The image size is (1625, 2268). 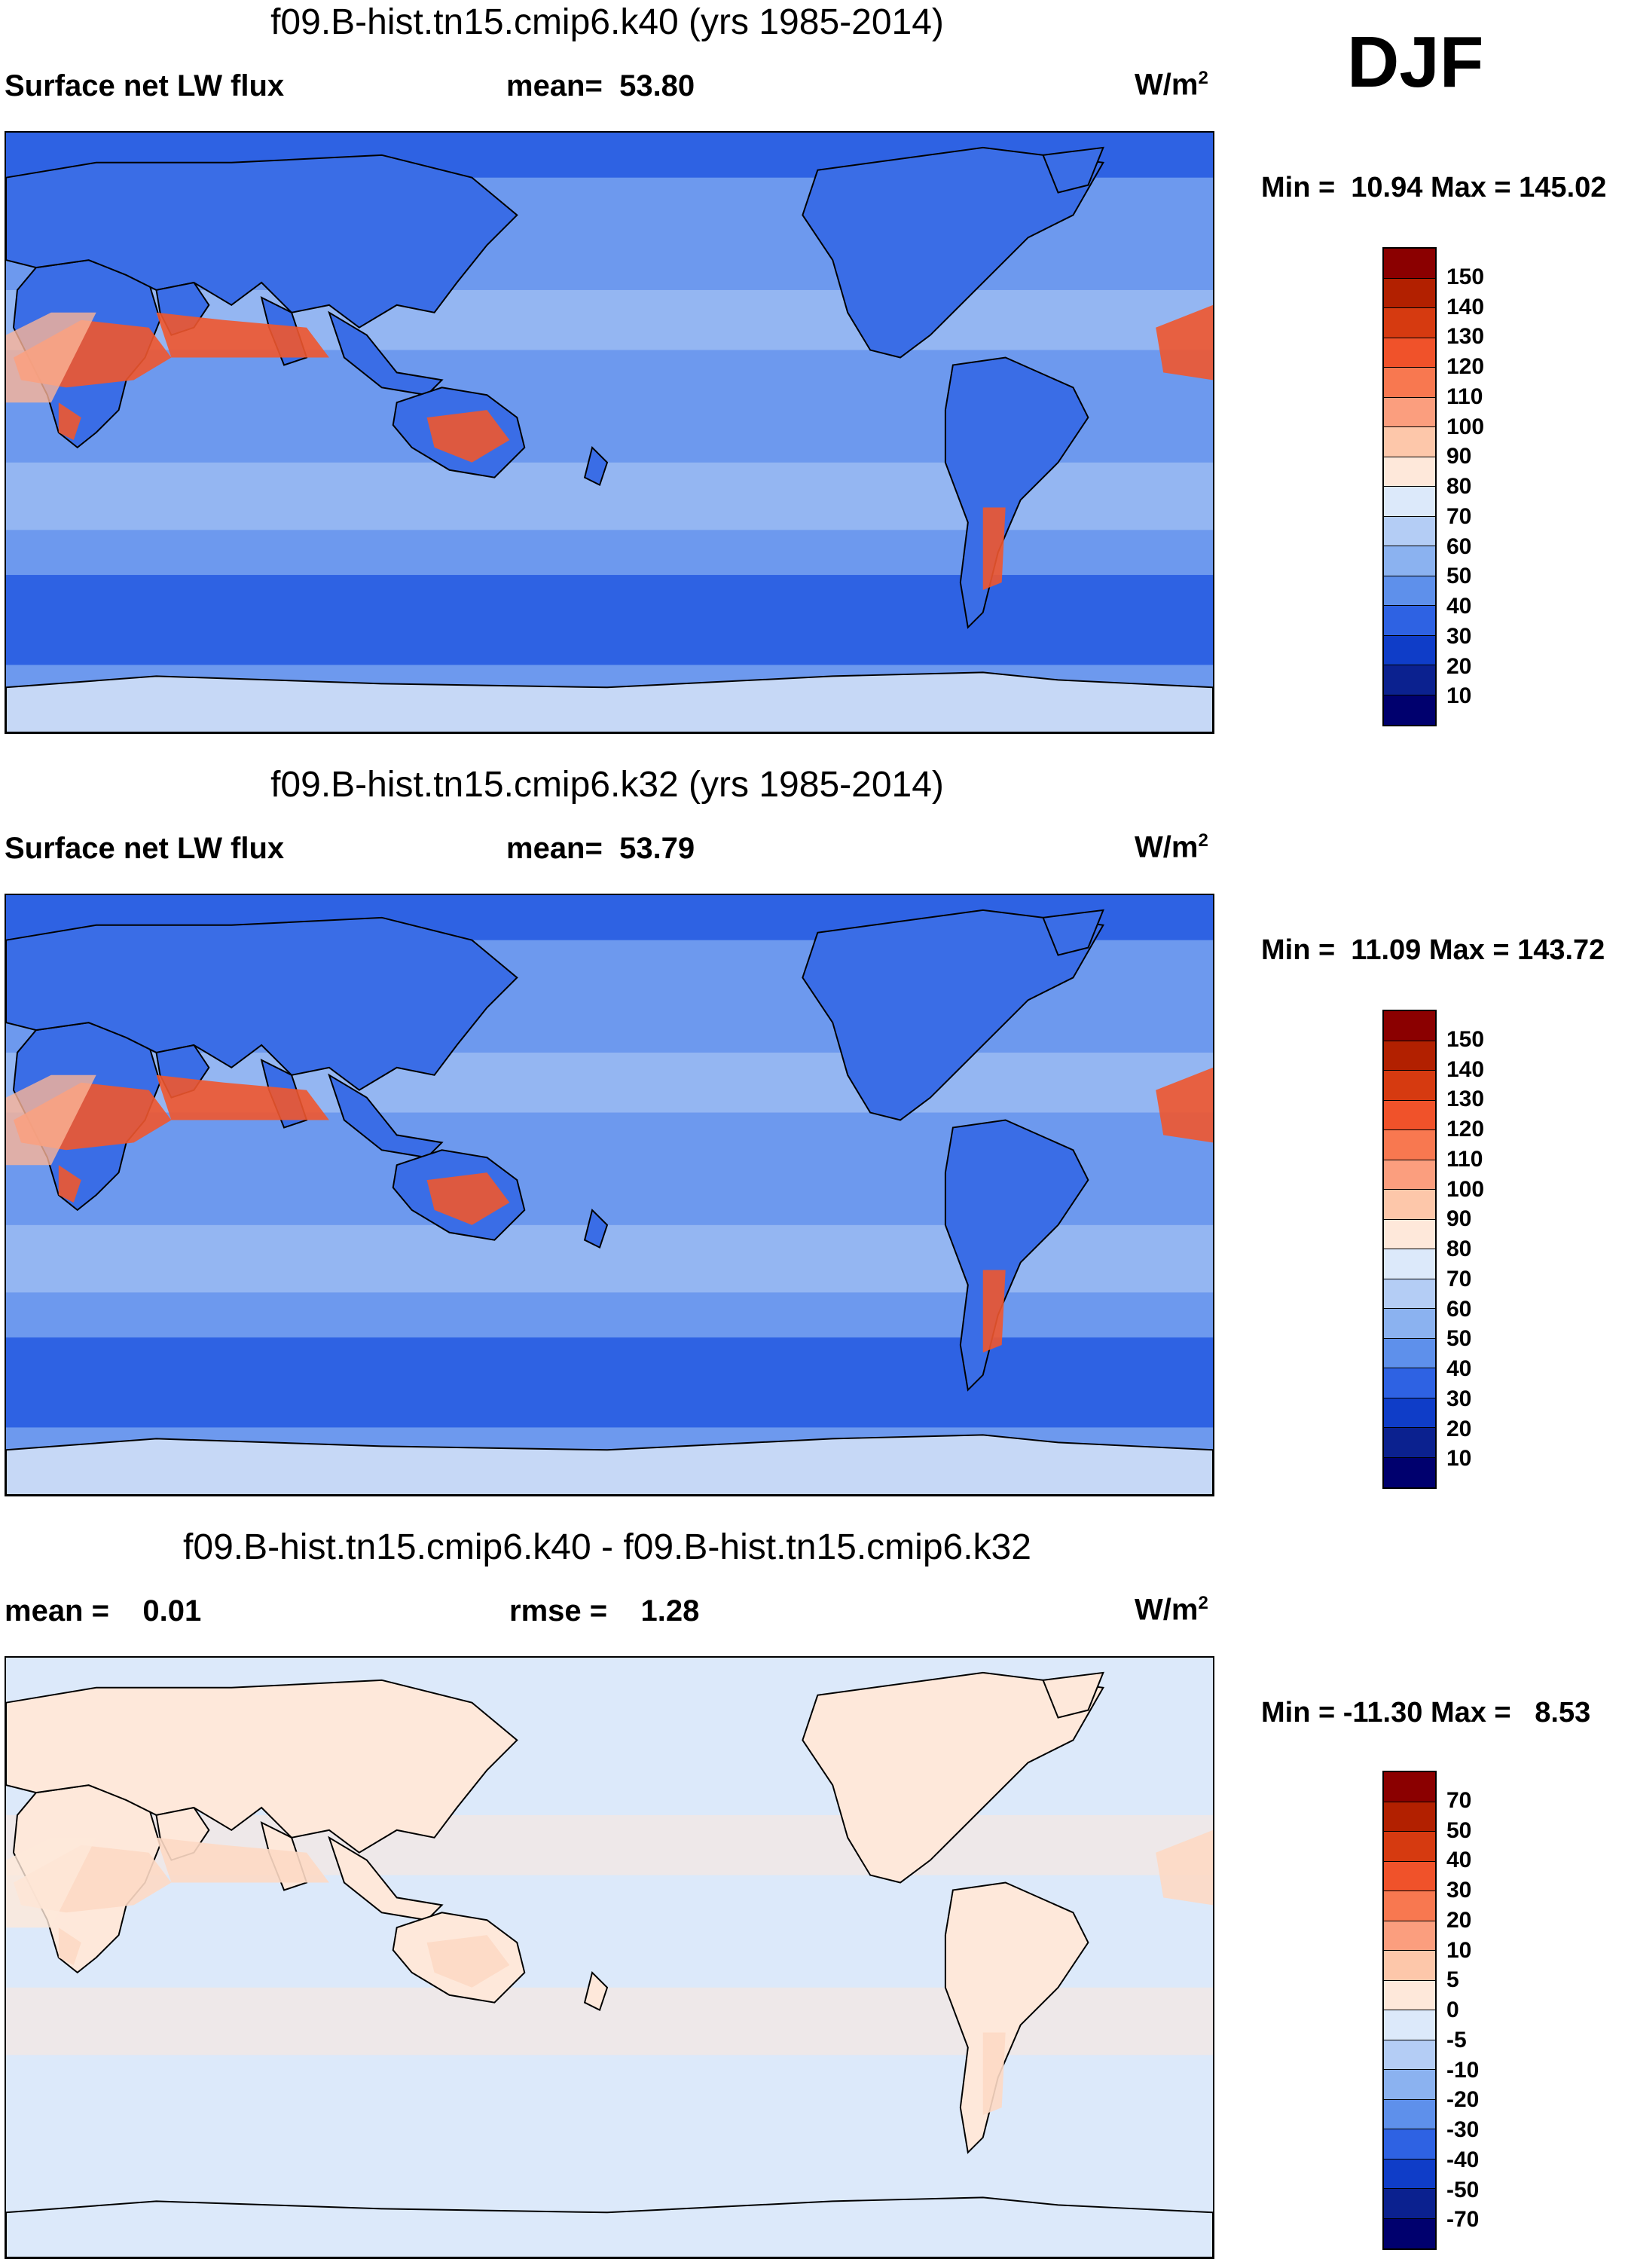 What do you see at coordinates (1463, 2189) in the screenshot?
I see `colorbar-tick-label: -50` at bounding box center [1463, 2189].